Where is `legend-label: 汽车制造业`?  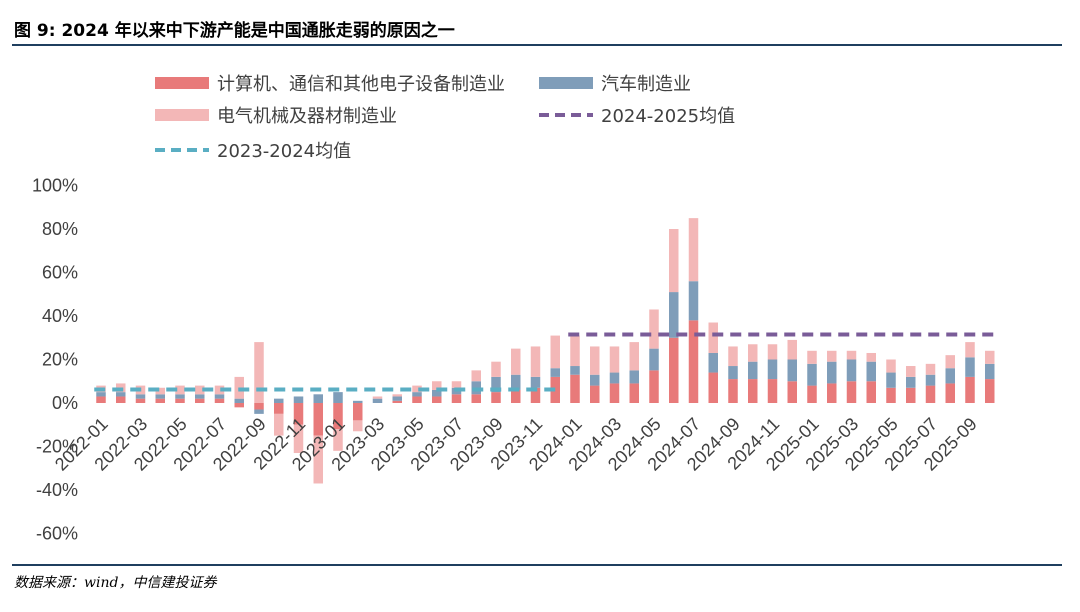
legend-label: 汽车制造业 is located at coordinates (646, 84).